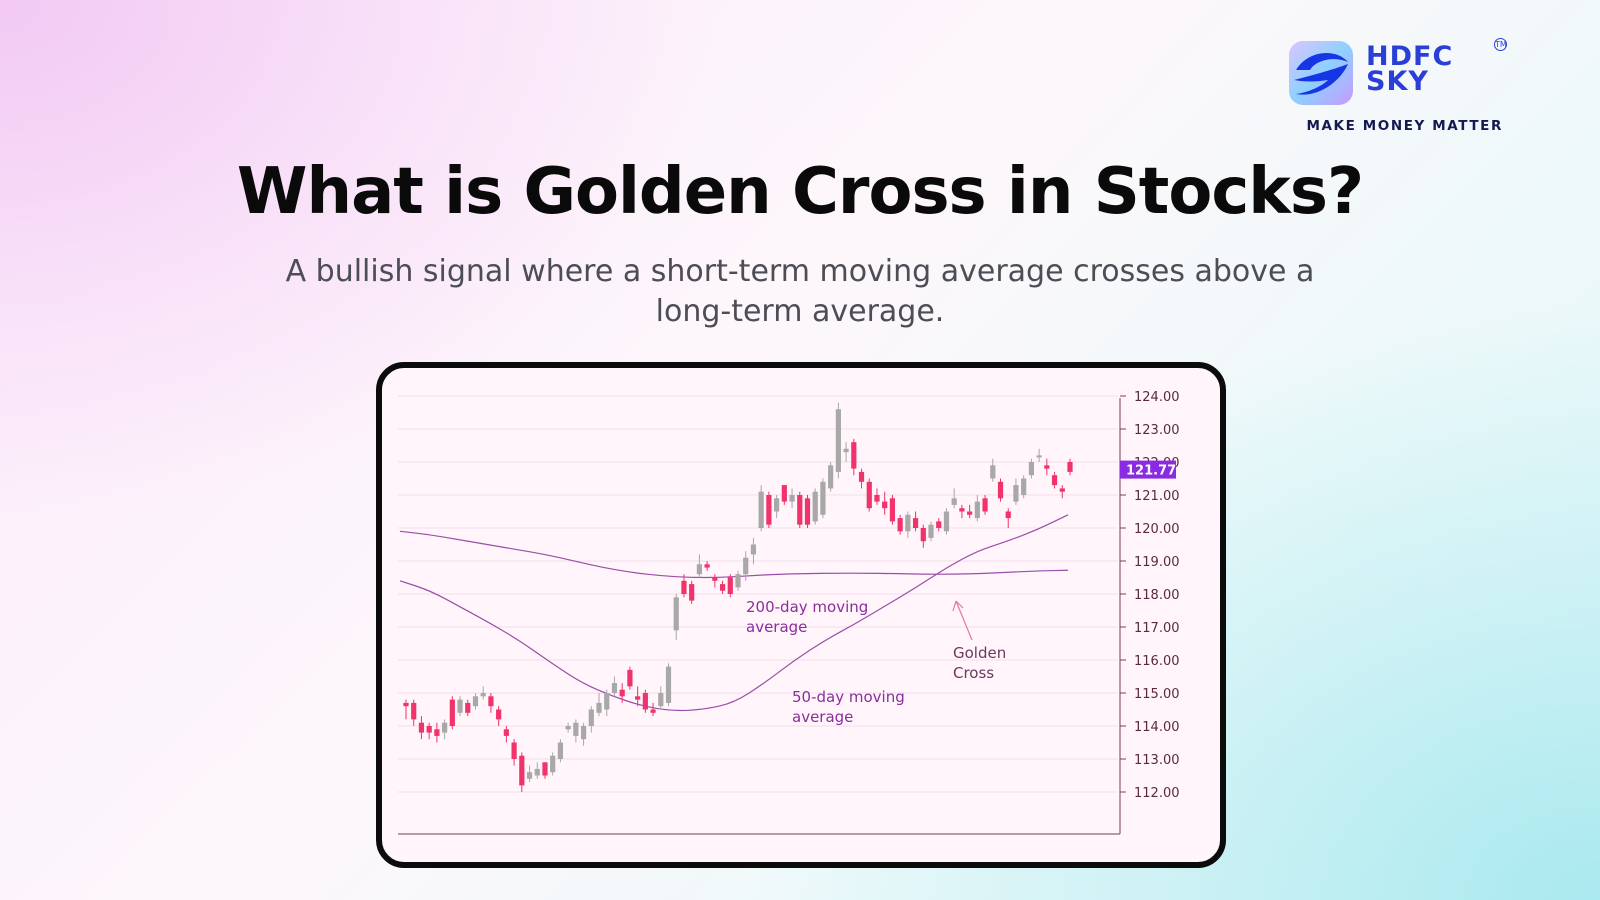  What do you see at coordinates (1157, 430) in the screenshot?
I see `y-tick-label: 123.00` at bounding box center [1157, 430].